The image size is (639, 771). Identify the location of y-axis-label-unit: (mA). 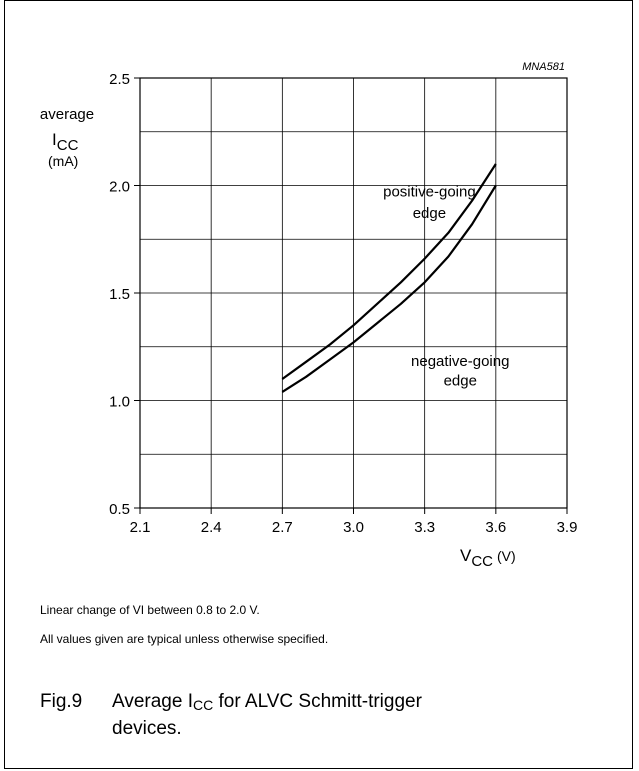
(63, 161).